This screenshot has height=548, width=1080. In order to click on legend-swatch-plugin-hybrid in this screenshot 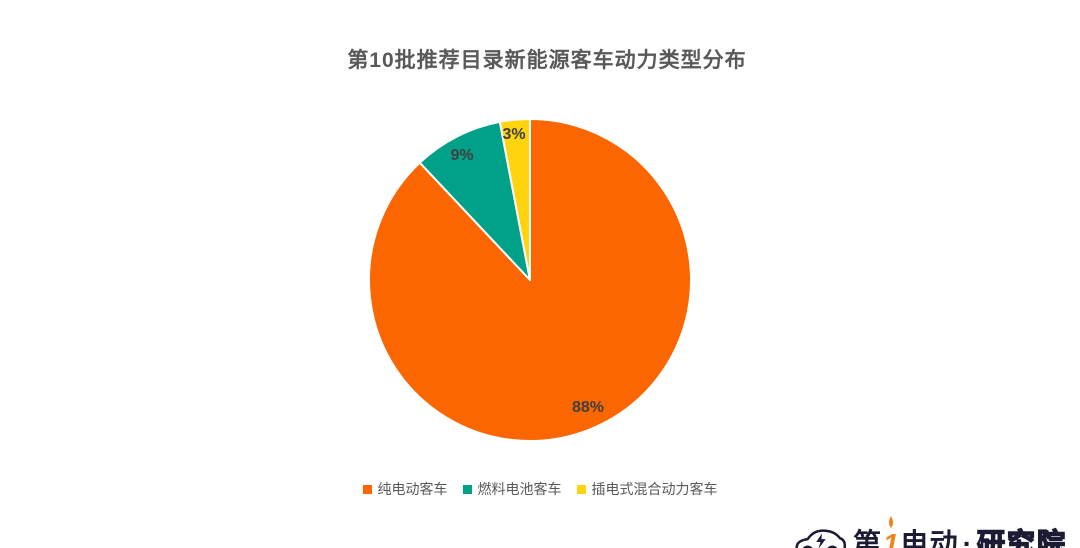, I will do `click(581, 489)`.